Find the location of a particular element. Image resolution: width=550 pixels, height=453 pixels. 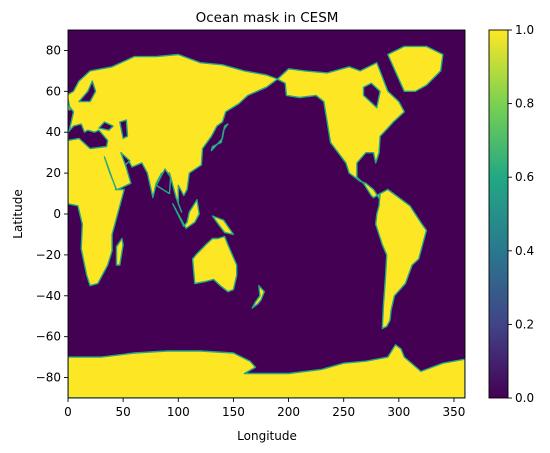

land-region-madagascar is located at coordinates (119, 251).